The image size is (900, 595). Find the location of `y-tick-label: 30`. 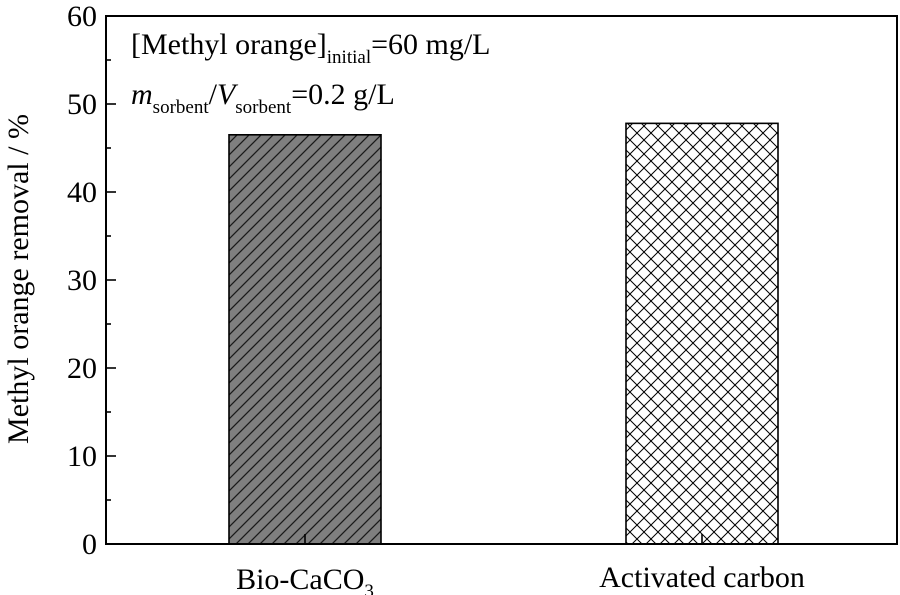

y-tick-label: 30 is located at coordinates (82, 280).